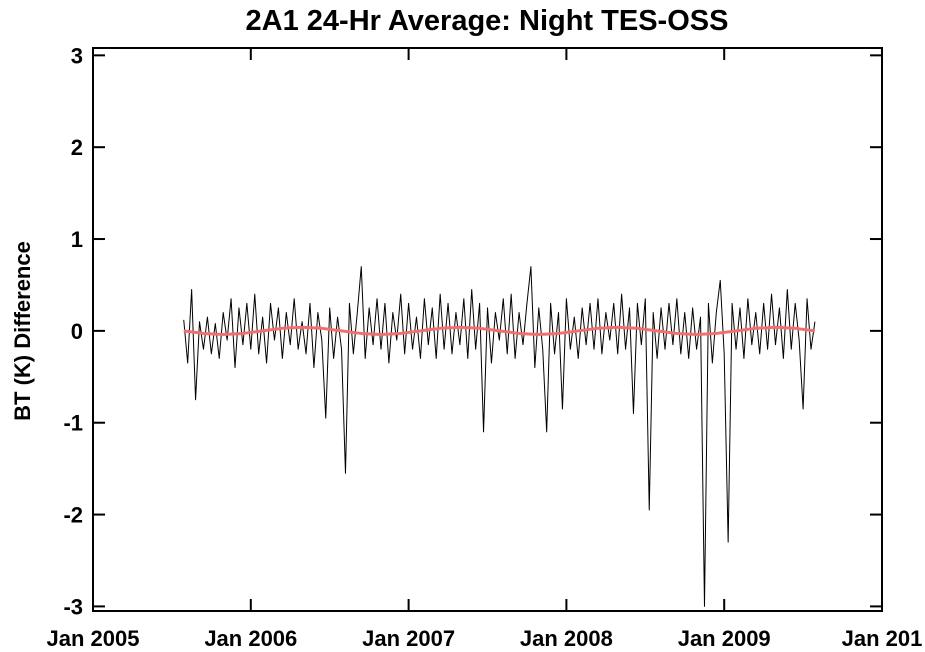  Describe the element at coordinates (250, 638) in the screenshot. I see `x-tick-label: Jan 2006` at that location.